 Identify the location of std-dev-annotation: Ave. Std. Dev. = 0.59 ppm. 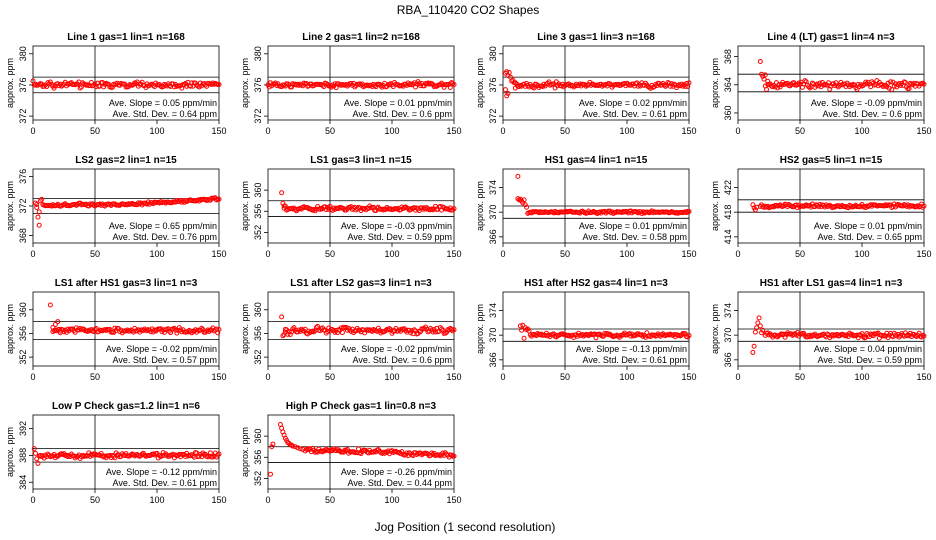
(870, 360).